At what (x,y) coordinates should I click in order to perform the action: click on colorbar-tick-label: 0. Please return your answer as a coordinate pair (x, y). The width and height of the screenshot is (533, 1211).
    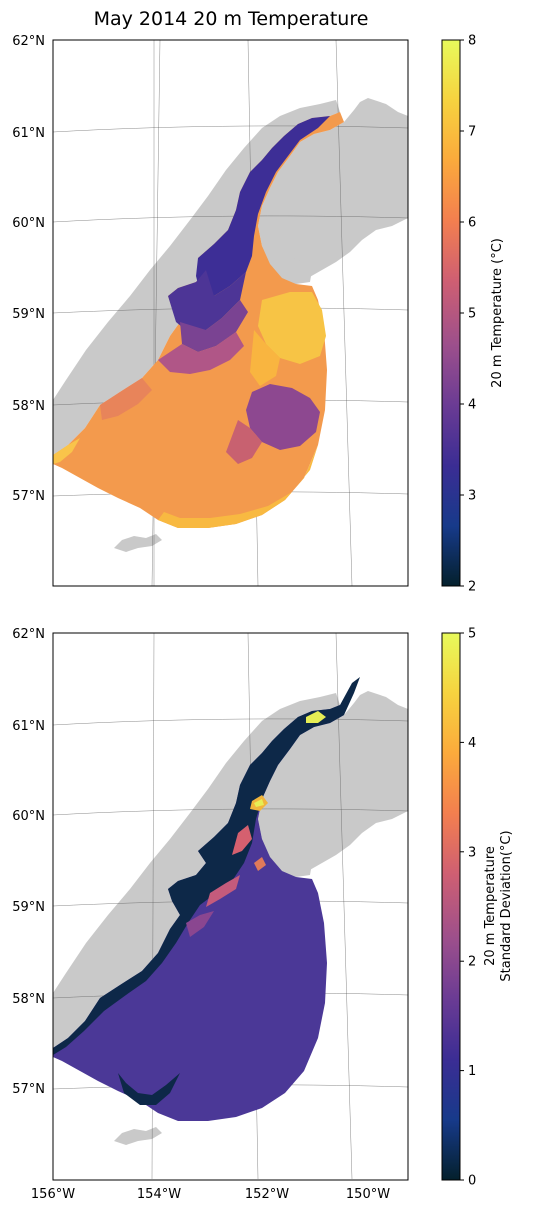
    Looking at the image, I should click on (472, 1181).